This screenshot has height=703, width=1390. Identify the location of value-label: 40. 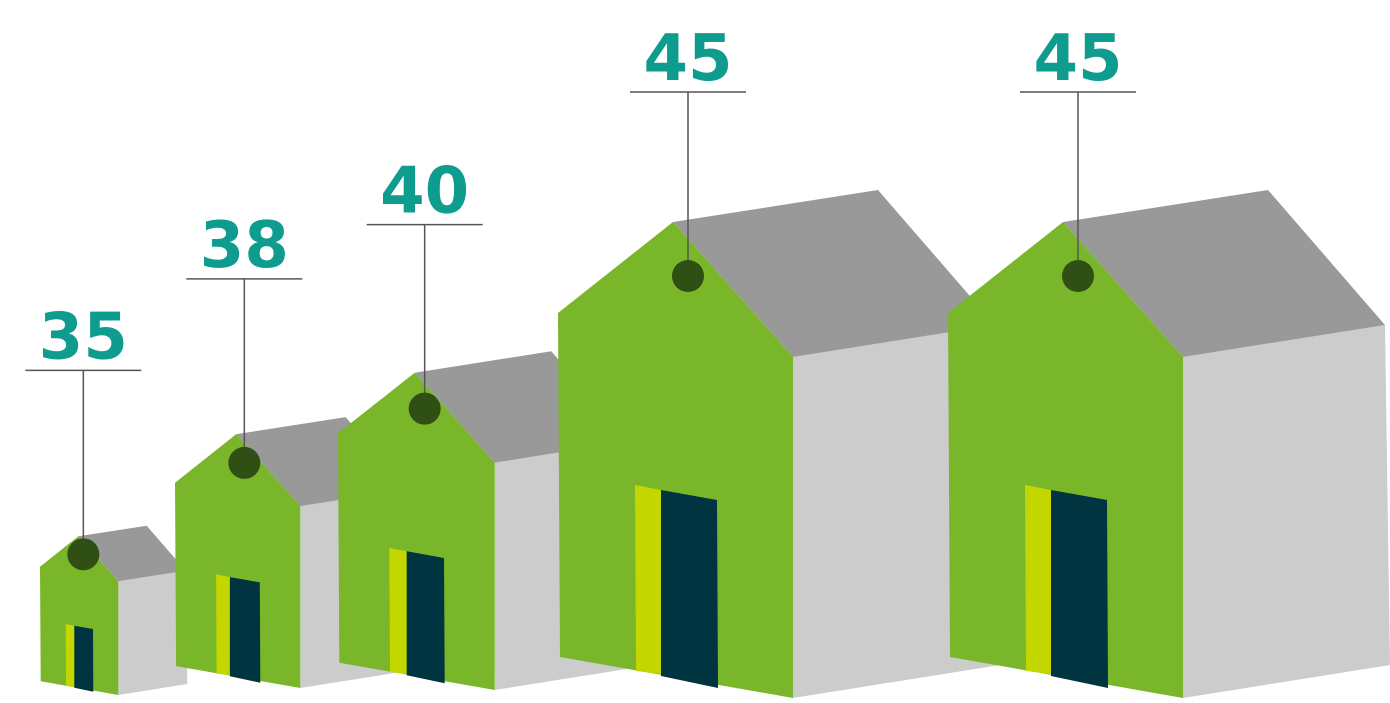
(424, 192).